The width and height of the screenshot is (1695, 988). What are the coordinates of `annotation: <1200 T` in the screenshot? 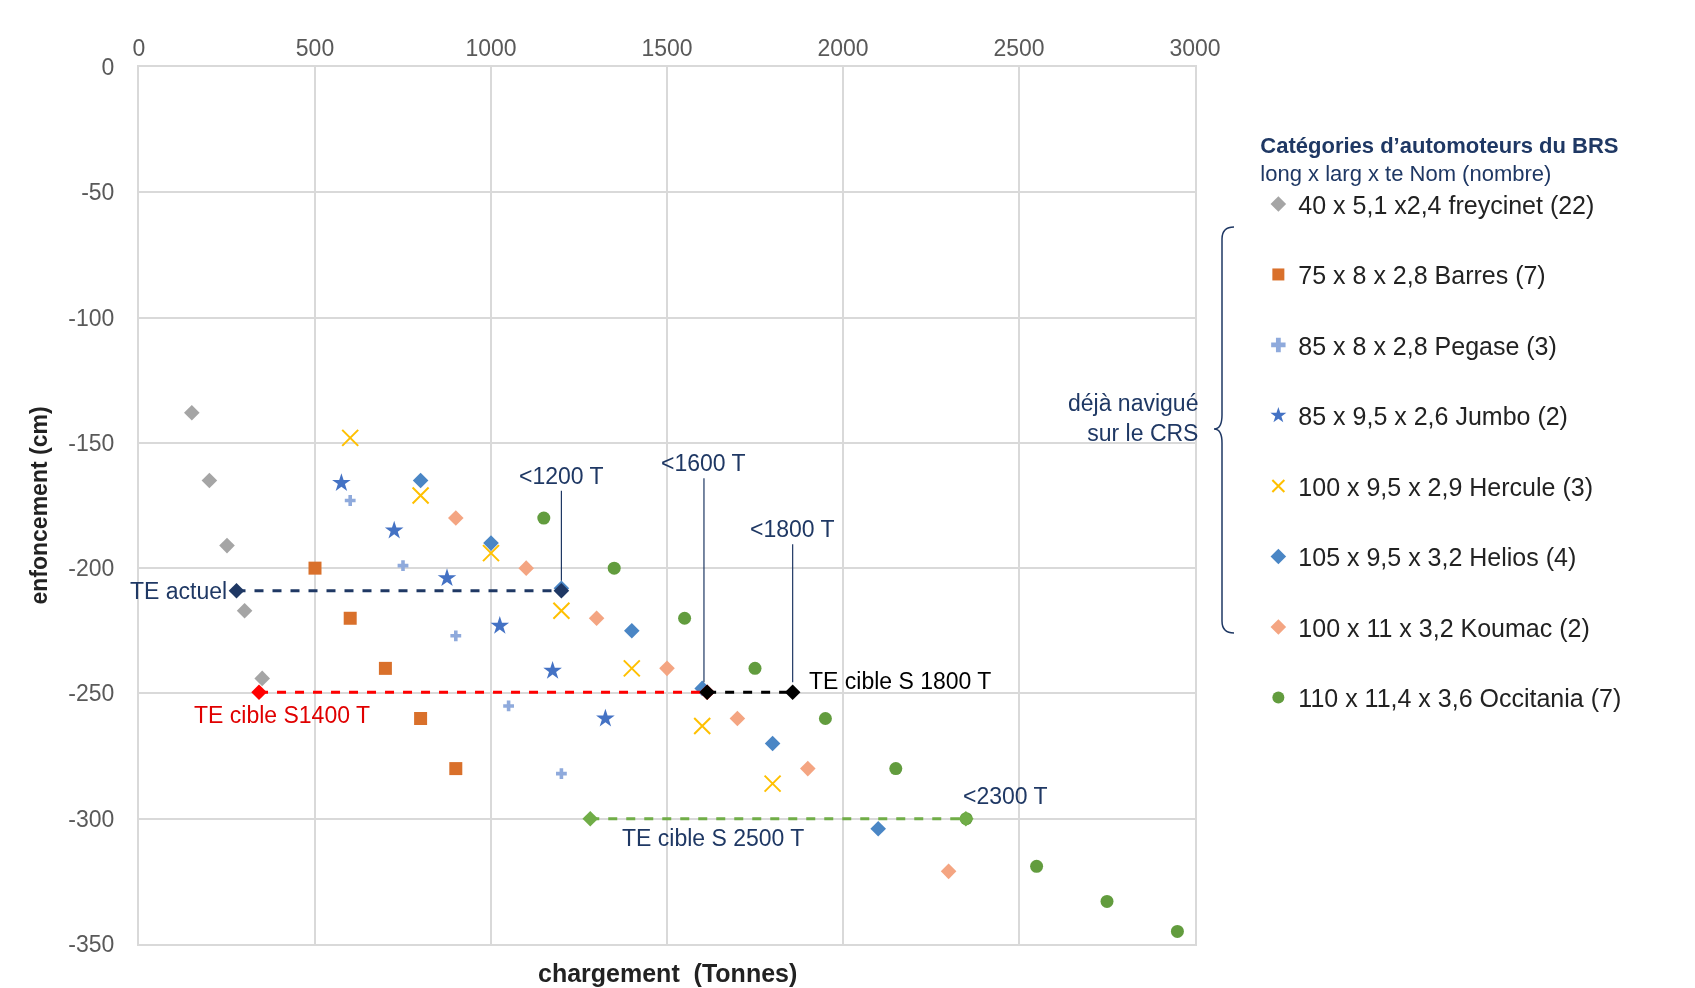 It's located at (561, 476).